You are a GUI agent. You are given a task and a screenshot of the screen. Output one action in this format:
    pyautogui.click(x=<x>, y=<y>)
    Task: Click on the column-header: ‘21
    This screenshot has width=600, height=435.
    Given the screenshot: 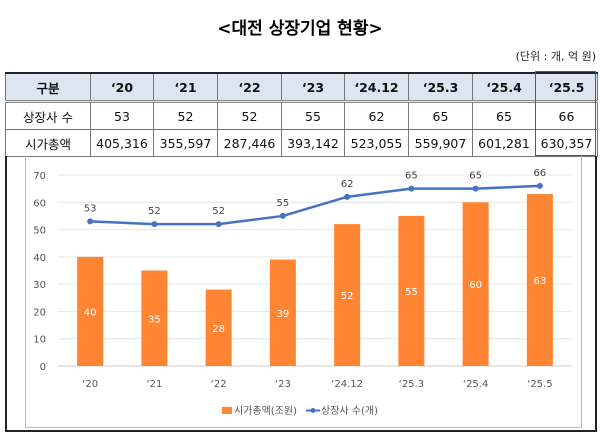 What is the action you would take?
    pyautogui.click(x=185, y=87)
    